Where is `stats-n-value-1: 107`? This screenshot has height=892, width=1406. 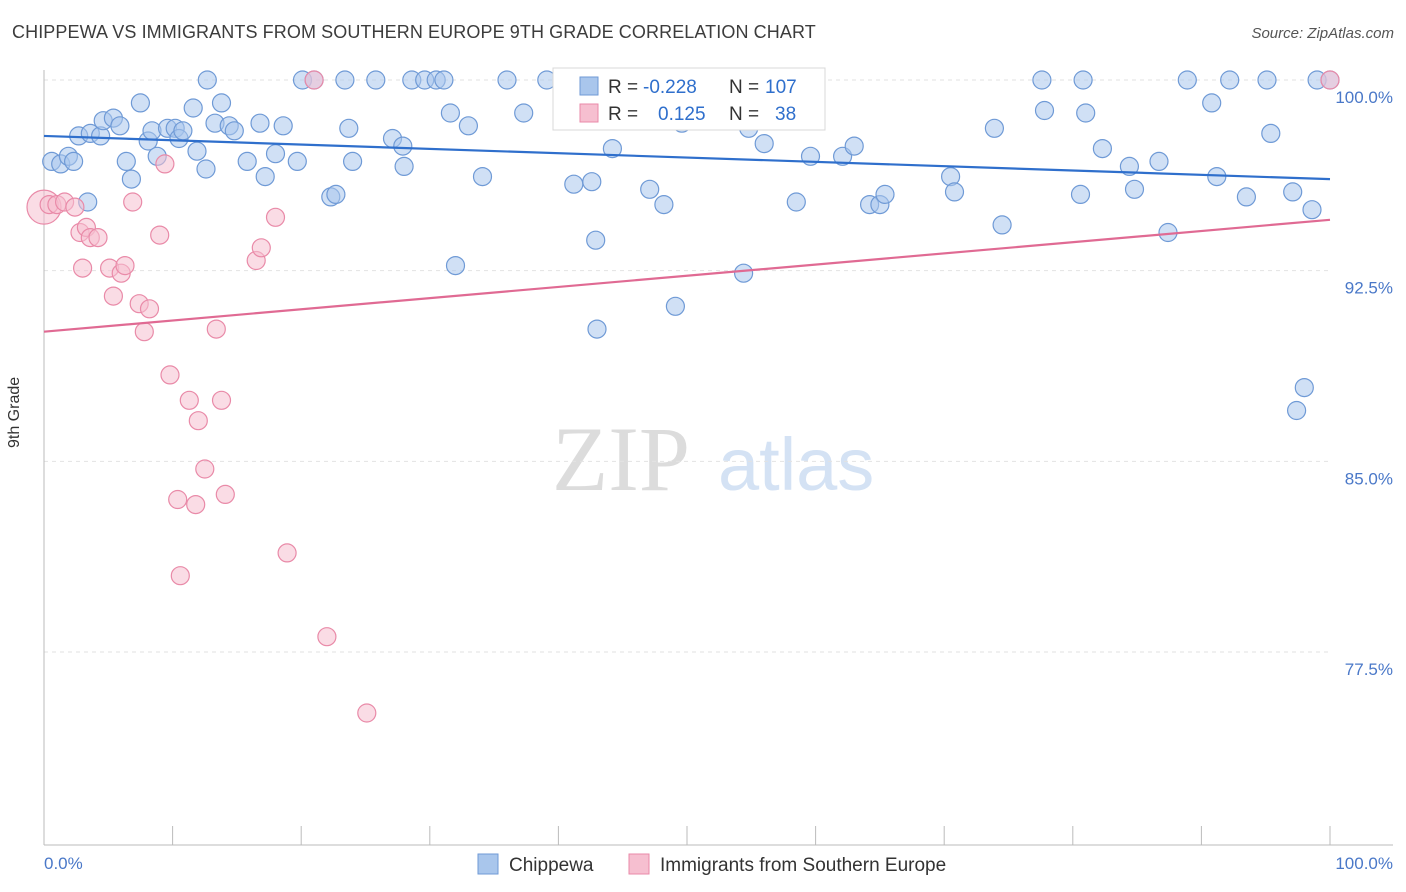
stats-n-value-1: 107 is located at coordinates (781, 87).